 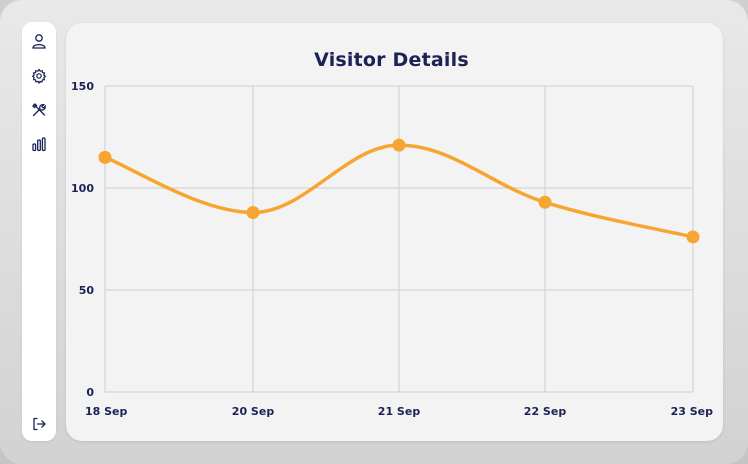 I want to click on x-tick-label: 20 Sep, so click(x=253, y=411).